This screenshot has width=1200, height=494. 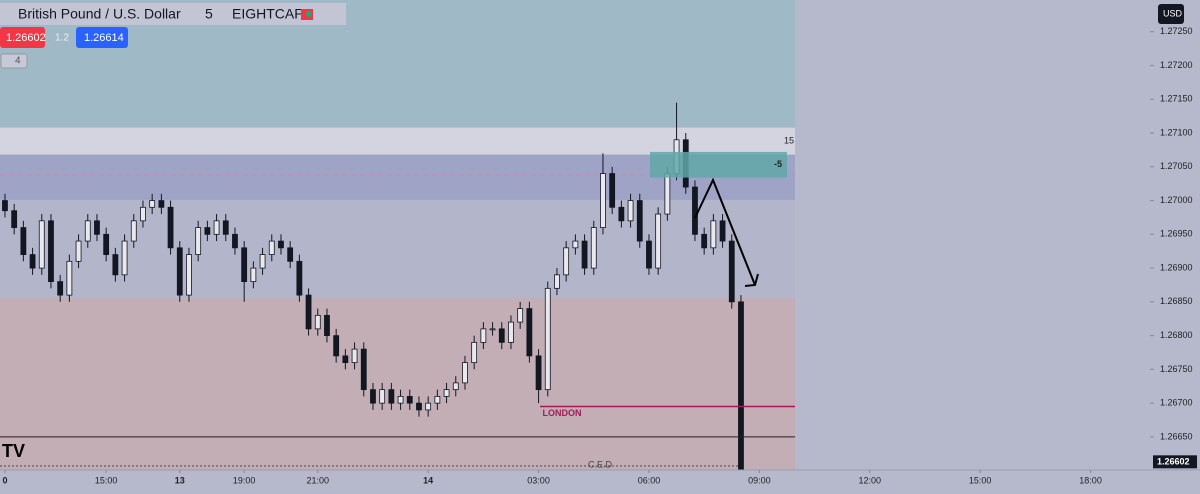 I want to click on buy-button, so click(x=102, y=37).